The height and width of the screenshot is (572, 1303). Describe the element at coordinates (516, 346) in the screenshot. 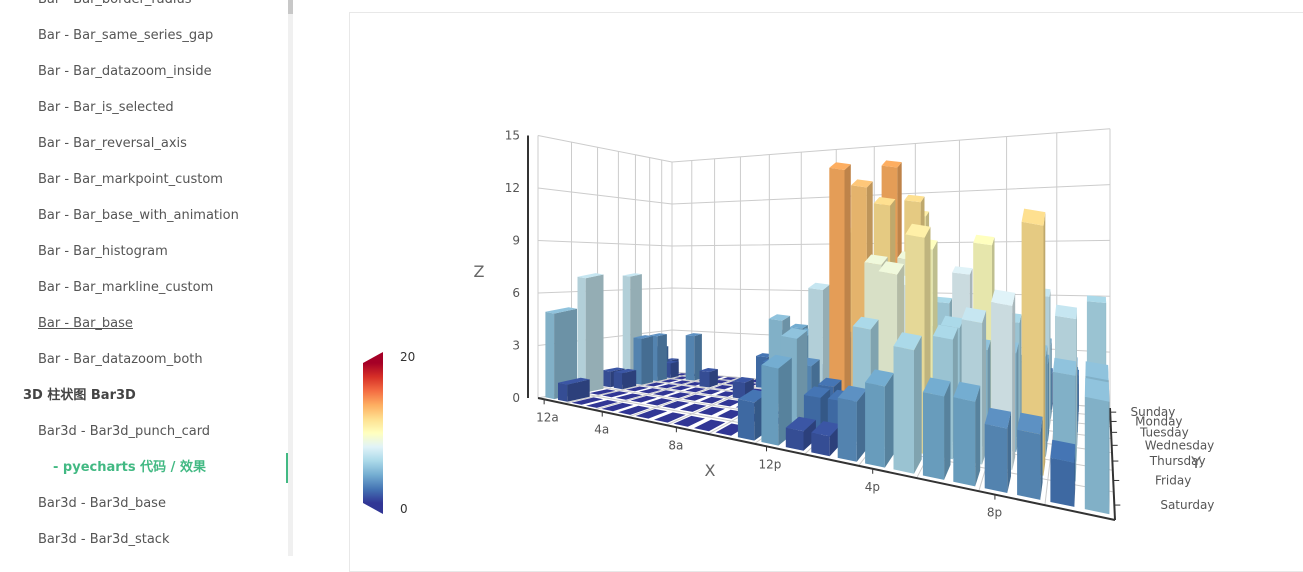

I see `z-tick-label: 3` at that location.